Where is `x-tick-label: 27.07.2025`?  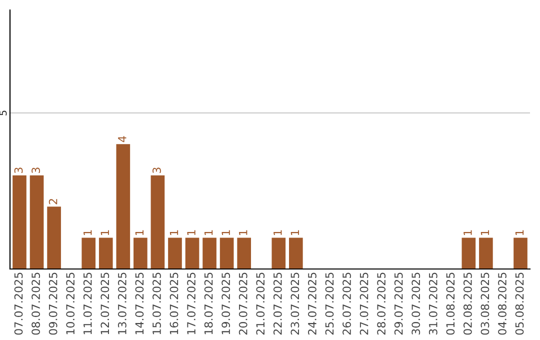
x-tick-label: 27.07.2025 is located at coordinates (364, 303).